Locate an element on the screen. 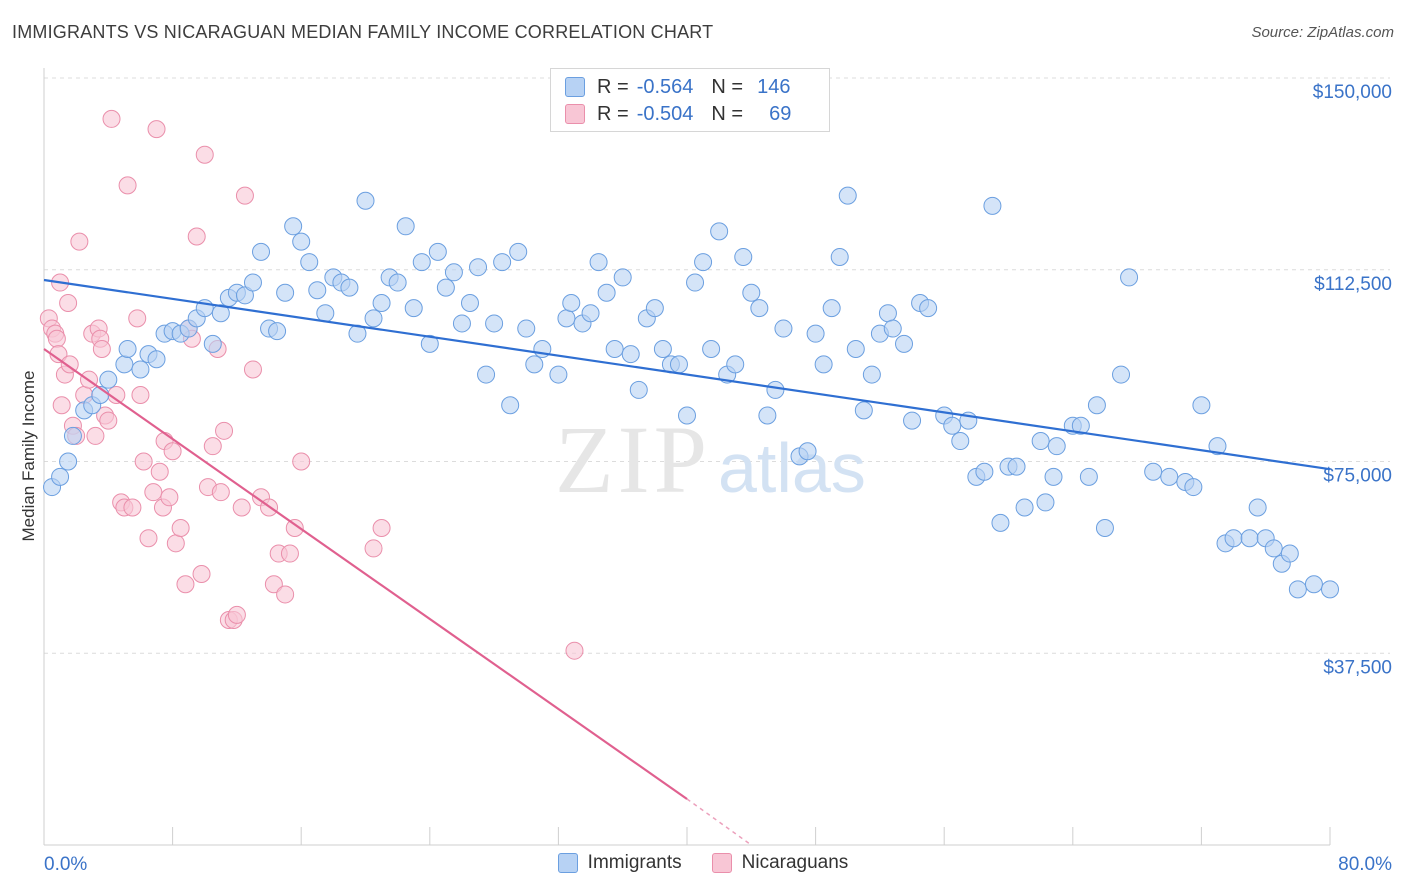 The height and width of the screenshot is (892, 1406). immigrants-swatch is located at coordinates (567, 863).